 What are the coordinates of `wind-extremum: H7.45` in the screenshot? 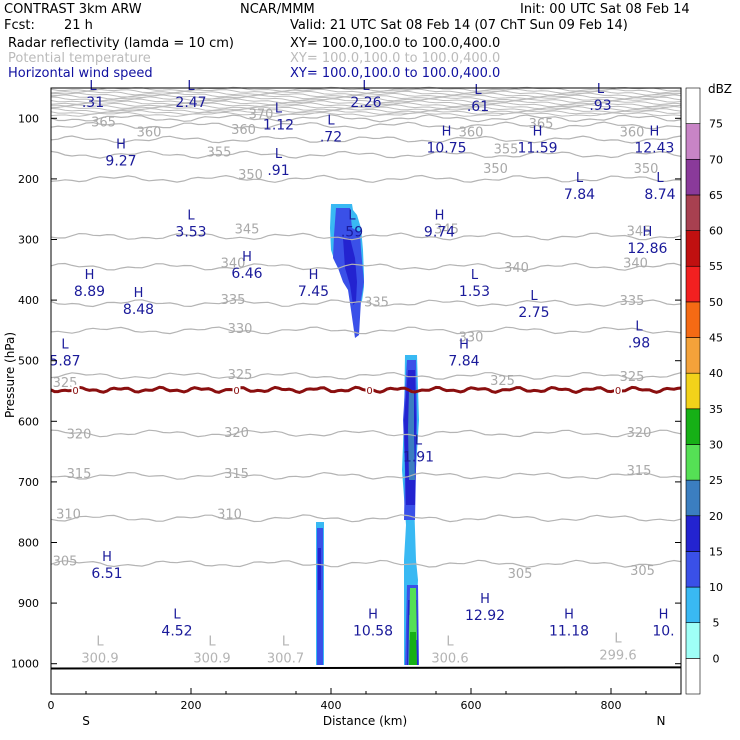 It's located at (313, 284).